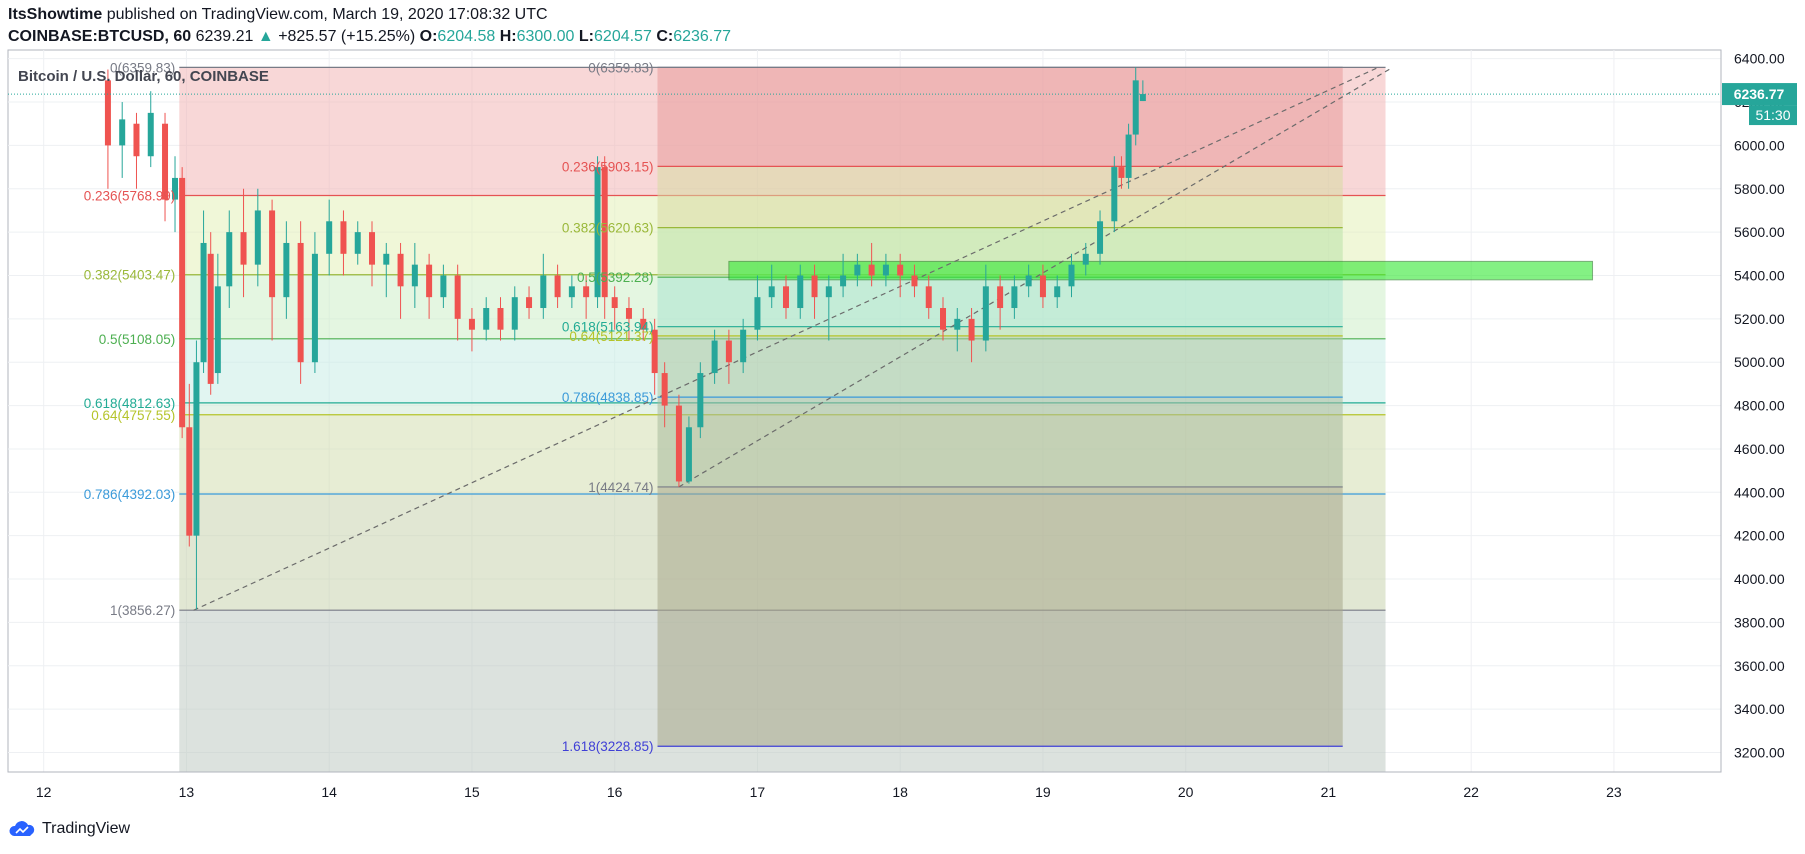 The height and width of the screenshot is (854, 1805). What do you see at coordinates (758, 792) in the screenshot?
I see `x-tick-label: 17` at bounding box center [758, 792].